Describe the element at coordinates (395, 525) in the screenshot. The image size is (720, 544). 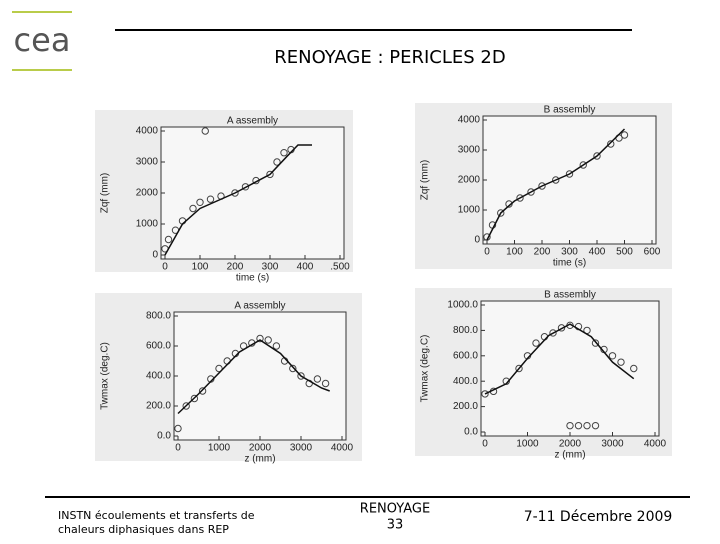
I see `footer-center: 33` at that location.